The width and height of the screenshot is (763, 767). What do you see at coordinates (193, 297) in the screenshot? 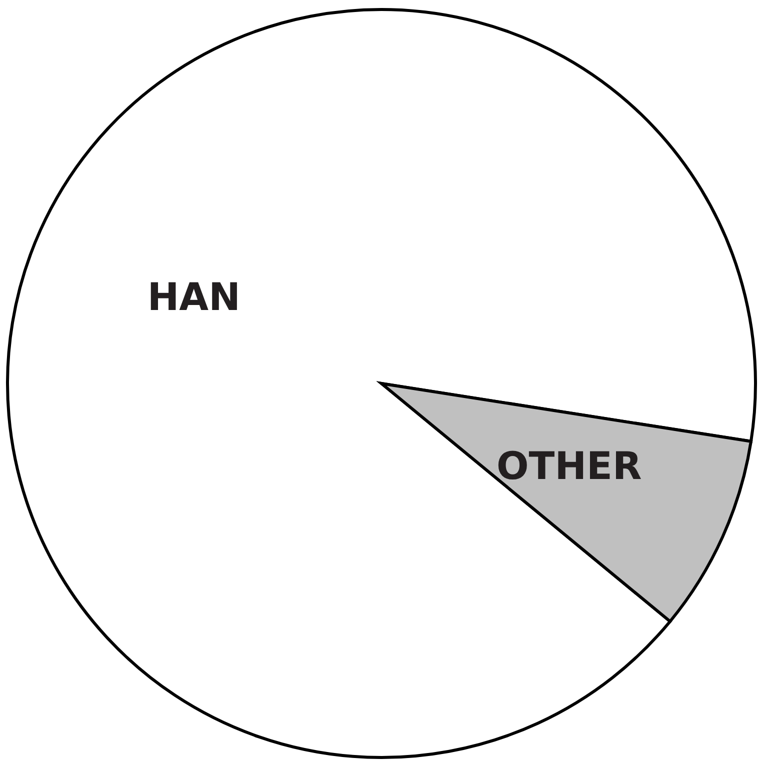
I see `slice-label: HAN` at bounding box center [193, 297].